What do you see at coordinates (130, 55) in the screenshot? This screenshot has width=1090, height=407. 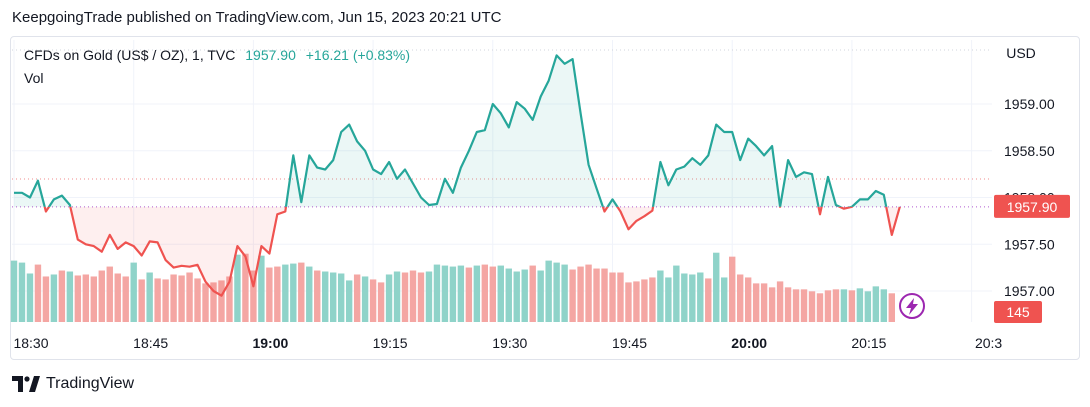 I see `symbol-name: CFDs on Gold (US$ / OZ), 1, TVC` at bounding box center [130, 55].